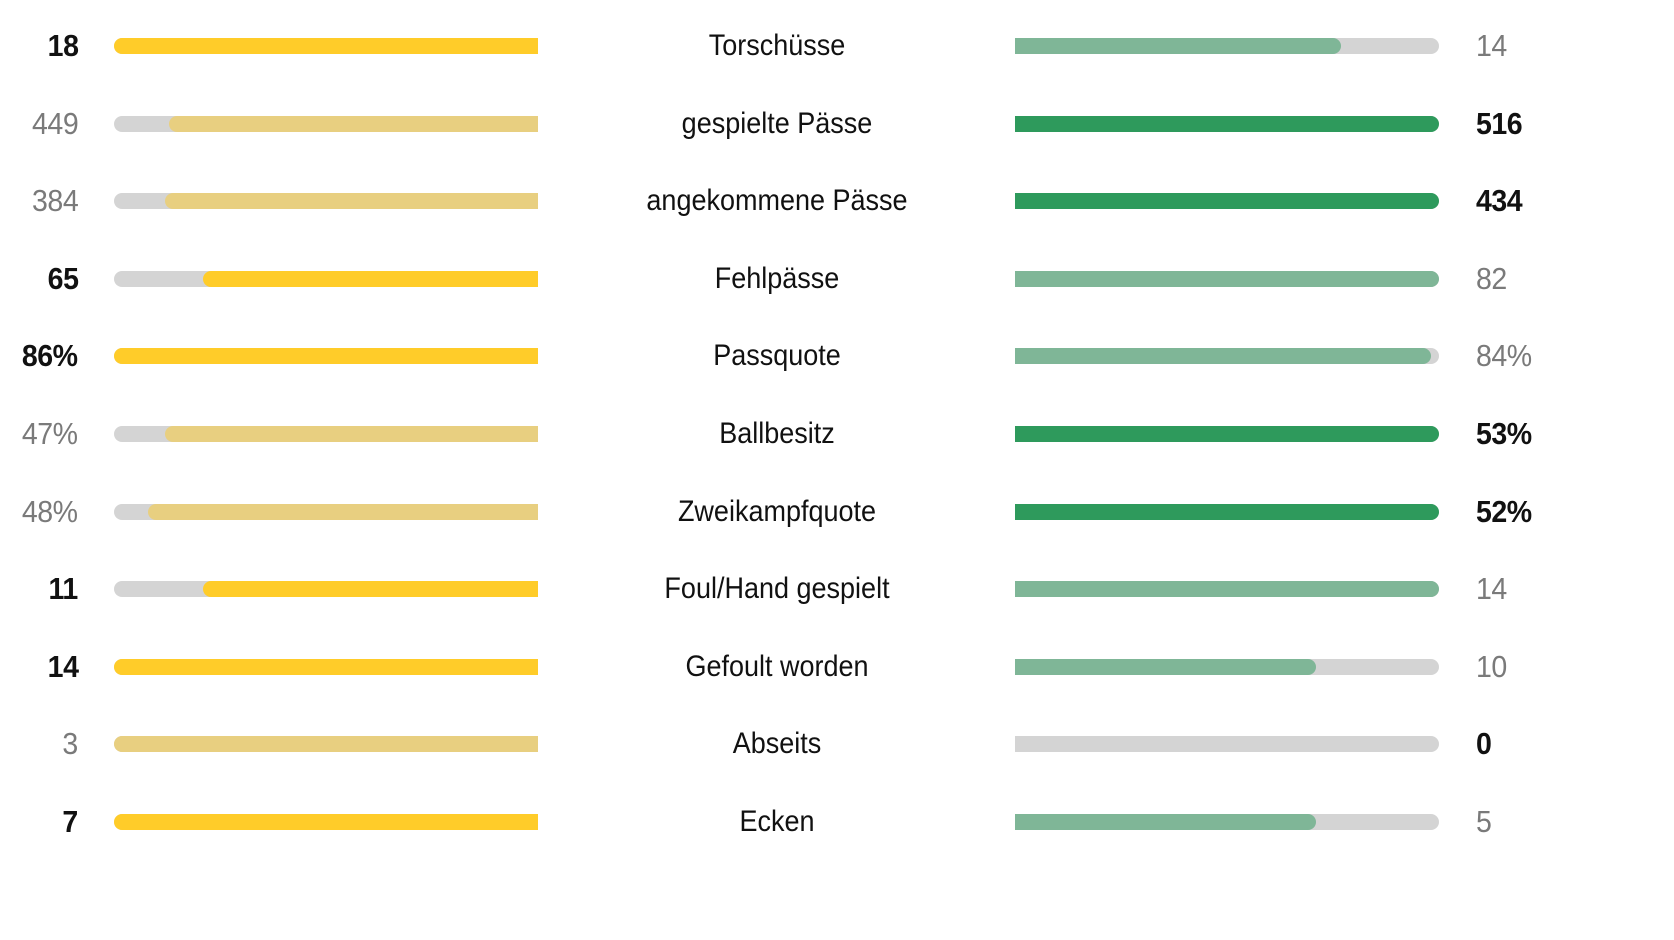 This screenshot has height=940, width=1674. I want to click on stat-label: Ballbesitz, so click(777, 433).